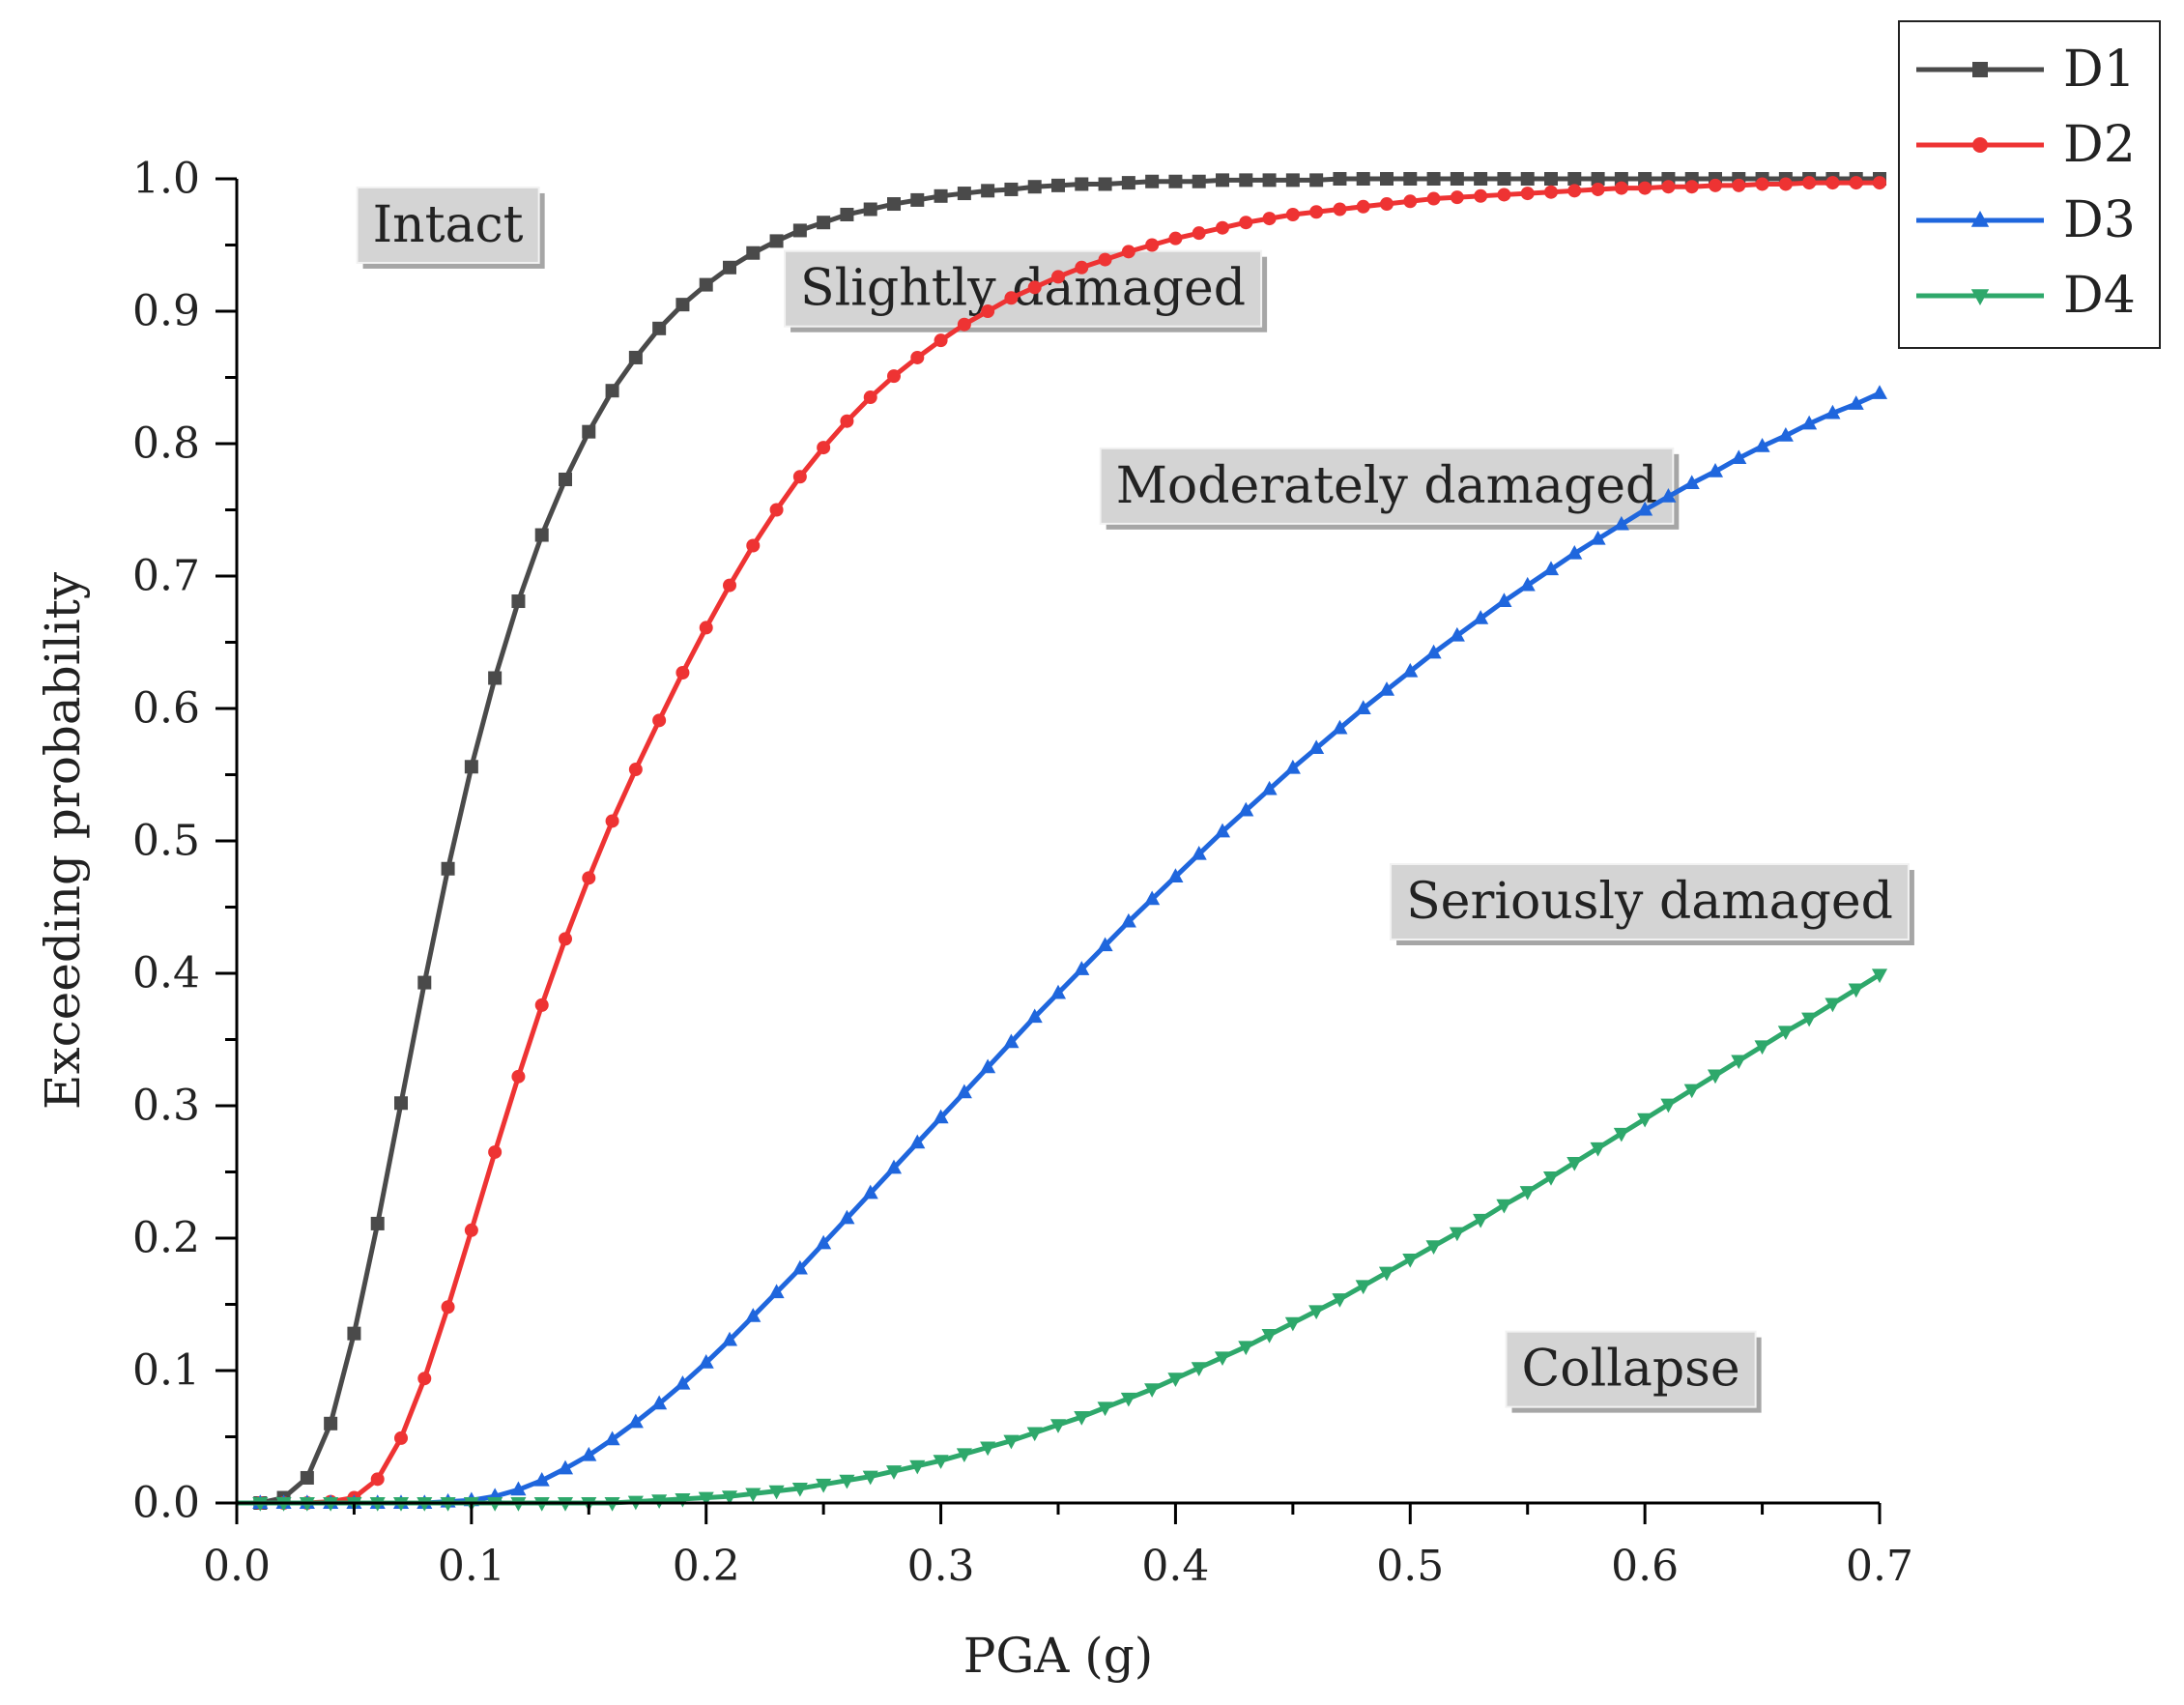  Describe the element at coordinates (1387, 486) in the screenshot. I see `zone-label-text: Moderately damaged` at that location.